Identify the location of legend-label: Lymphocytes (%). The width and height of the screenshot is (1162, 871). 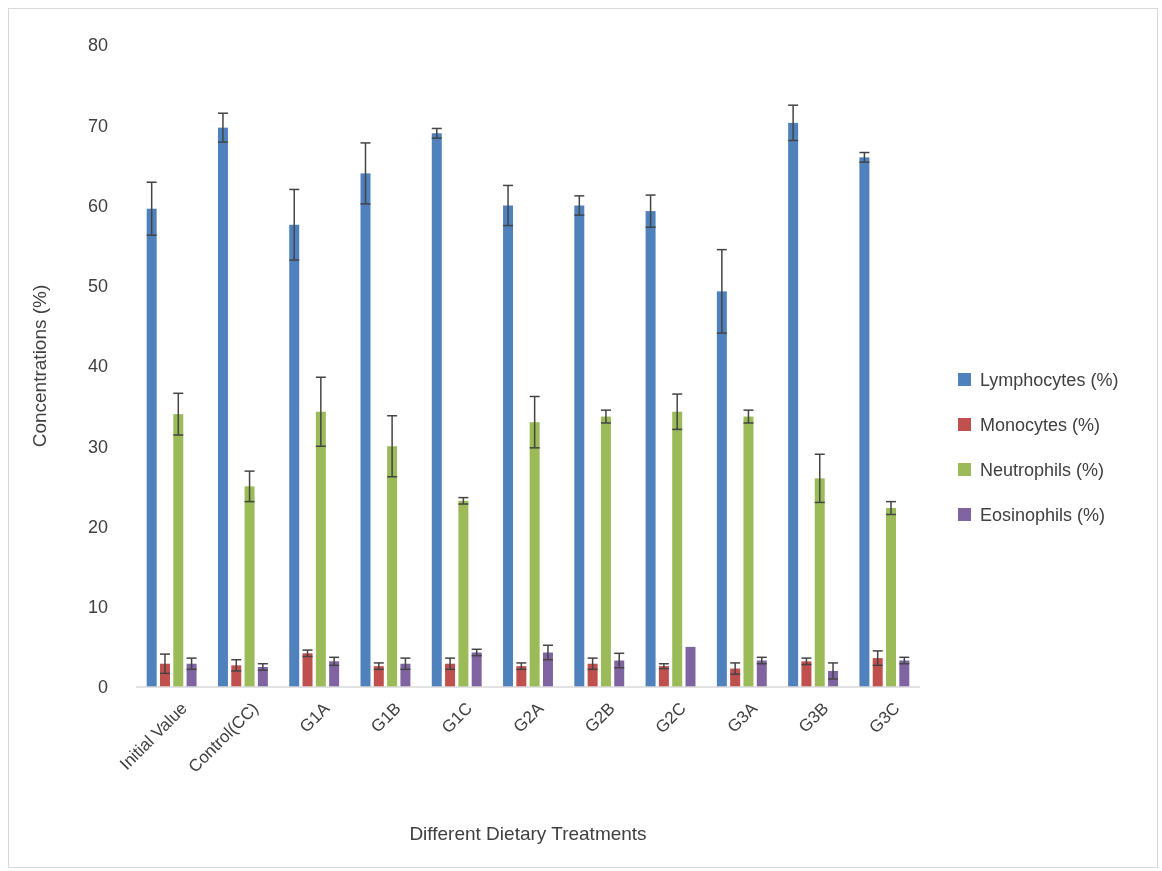
(1049, 380).